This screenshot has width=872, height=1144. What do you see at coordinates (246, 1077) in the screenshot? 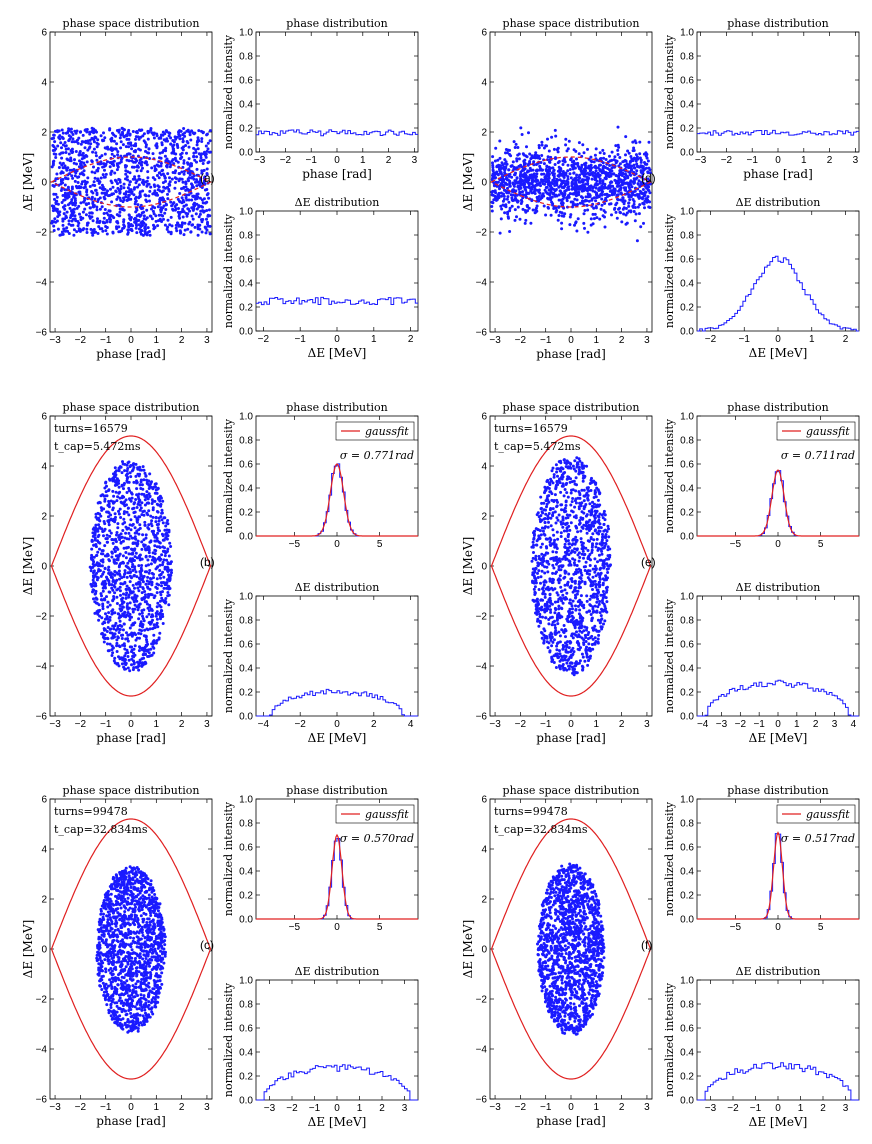
I see `y-tick-label: 0.2` at bounding box center [246, 1077].